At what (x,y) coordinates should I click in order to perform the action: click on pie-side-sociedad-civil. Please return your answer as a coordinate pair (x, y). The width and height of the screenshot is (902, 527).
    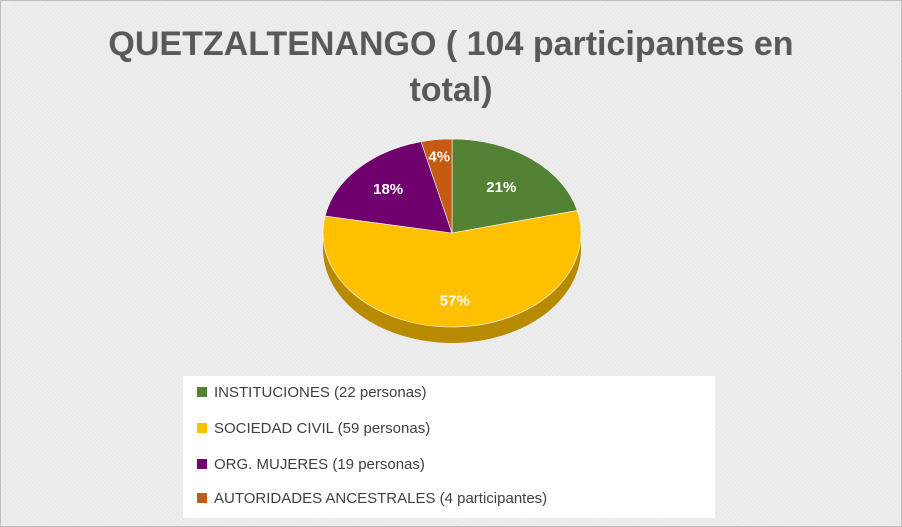
    Looking at the image, I should click on (452, 288).